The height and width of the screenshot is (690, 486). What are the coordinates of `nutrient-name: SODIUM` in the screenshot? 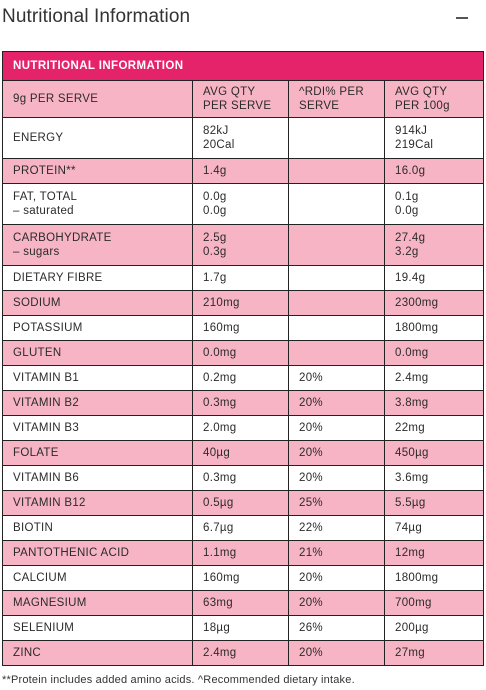 It's located at (37, 303).